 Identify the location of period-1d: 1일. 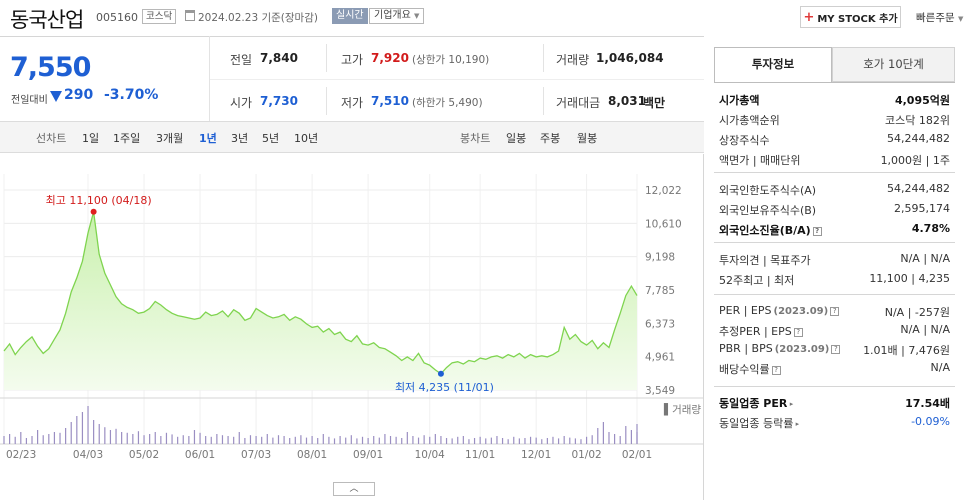
(91, 138).